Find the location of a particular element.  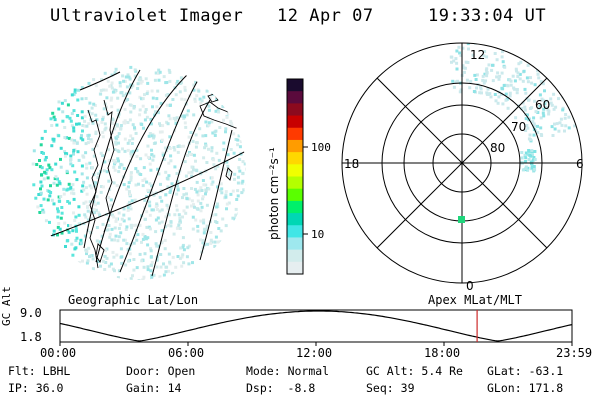

x-tick-0600: 06:00 is located at coordinates (186, 353).